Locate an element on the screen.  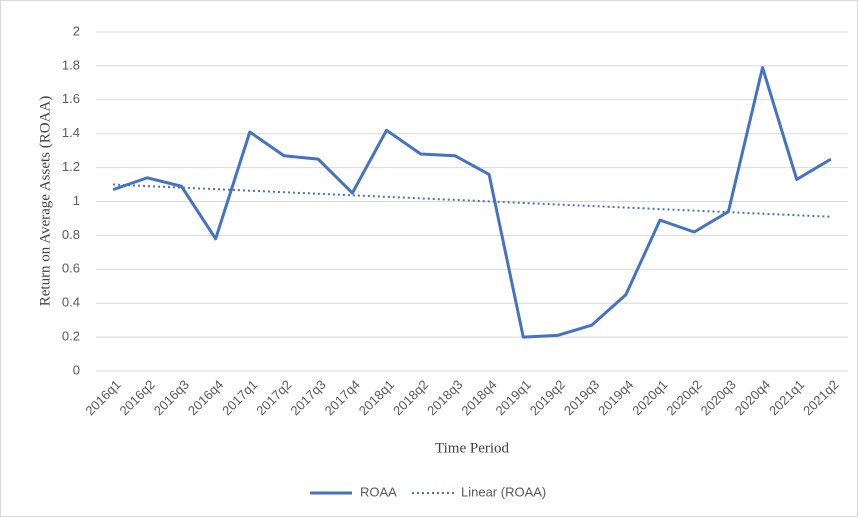
y-tick-label: 1.2 is located at coordinates (71, 166).